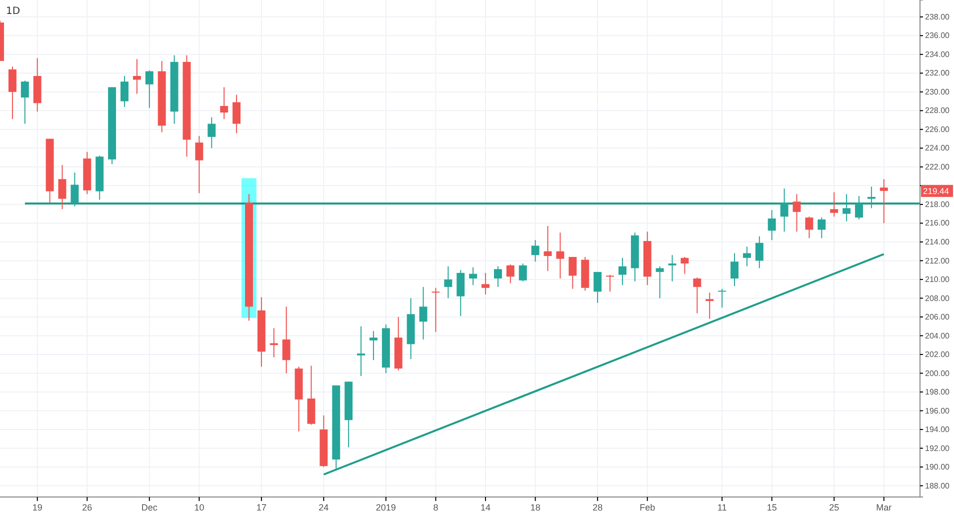  What do you see at coordinates (937, 241) in the screenshot?
I see `y-tick-label: 214.00` at bounding box center [937, 241].